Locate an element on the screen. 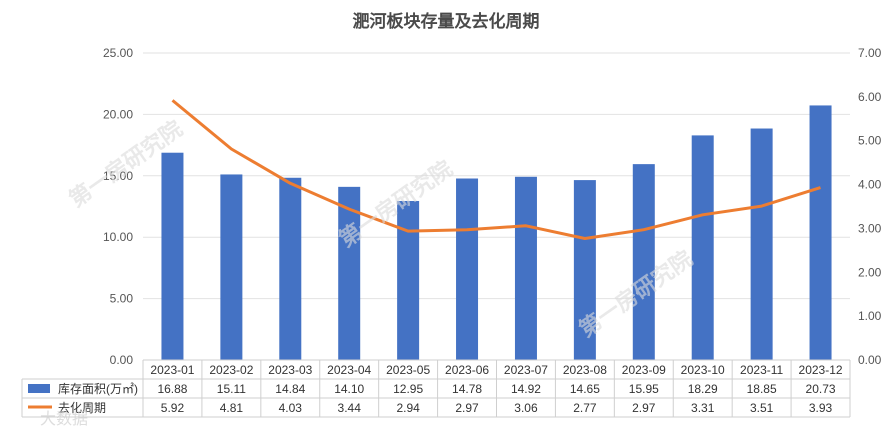 The width and height of the screenshot is (892, 433). left-tick-label: 10.00 is located at coordinates (118, 237).